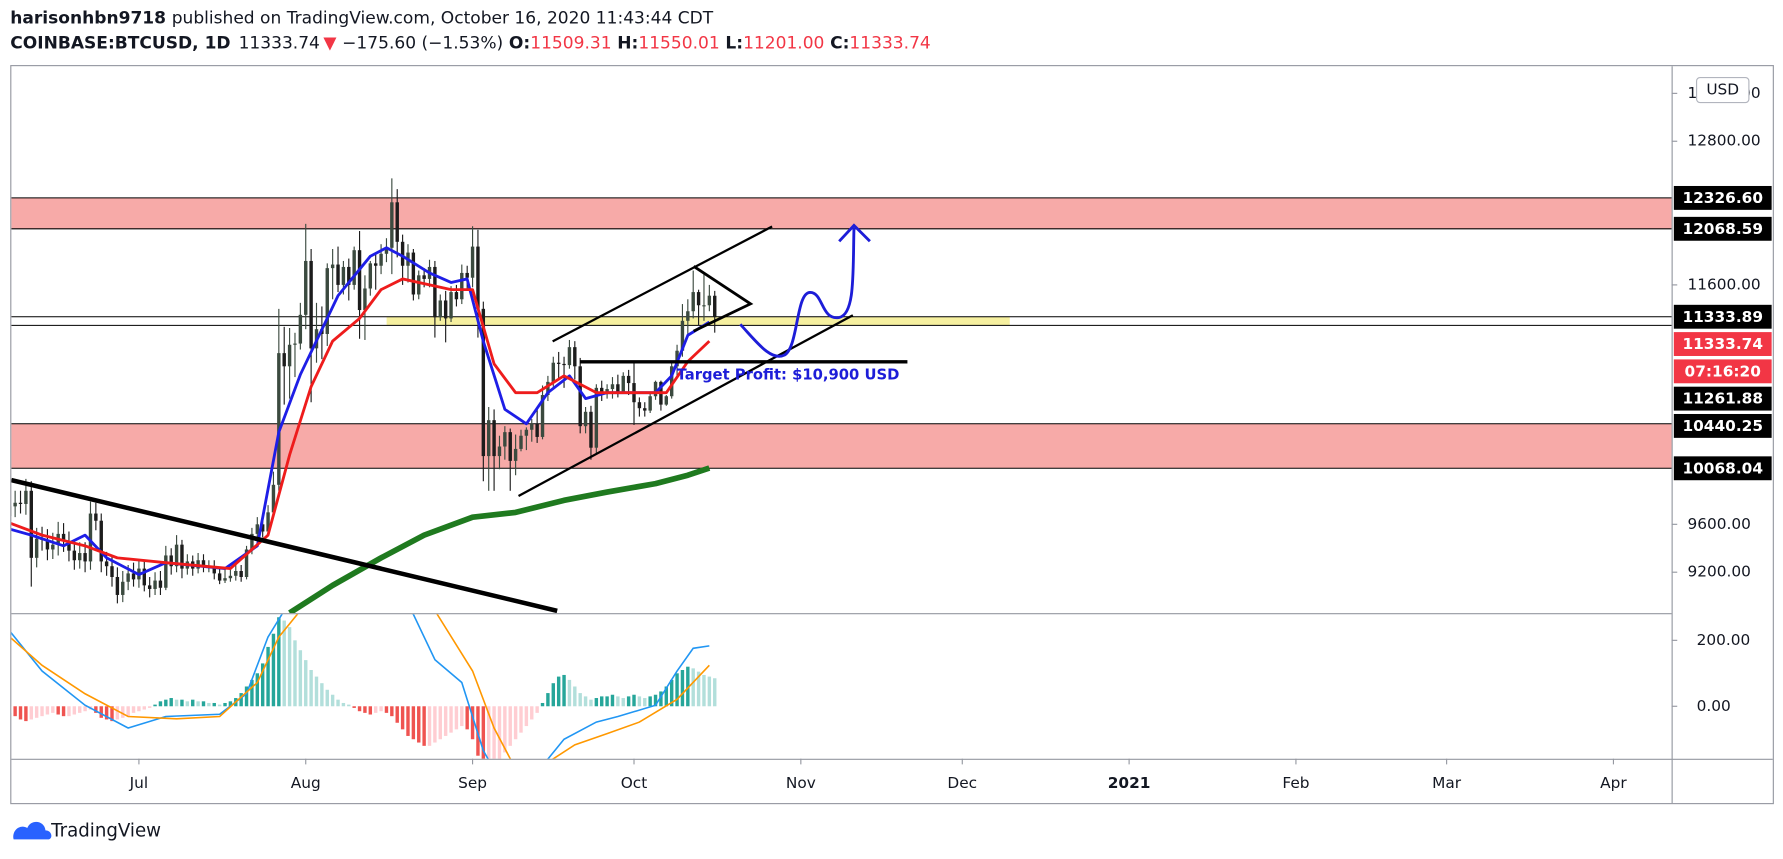 Image resolution: width=1783 pixels, height=859 pixels. Describe the element at coordinates (279, 43) in the screenshot. I see `last-value: 11333.74` at that location.